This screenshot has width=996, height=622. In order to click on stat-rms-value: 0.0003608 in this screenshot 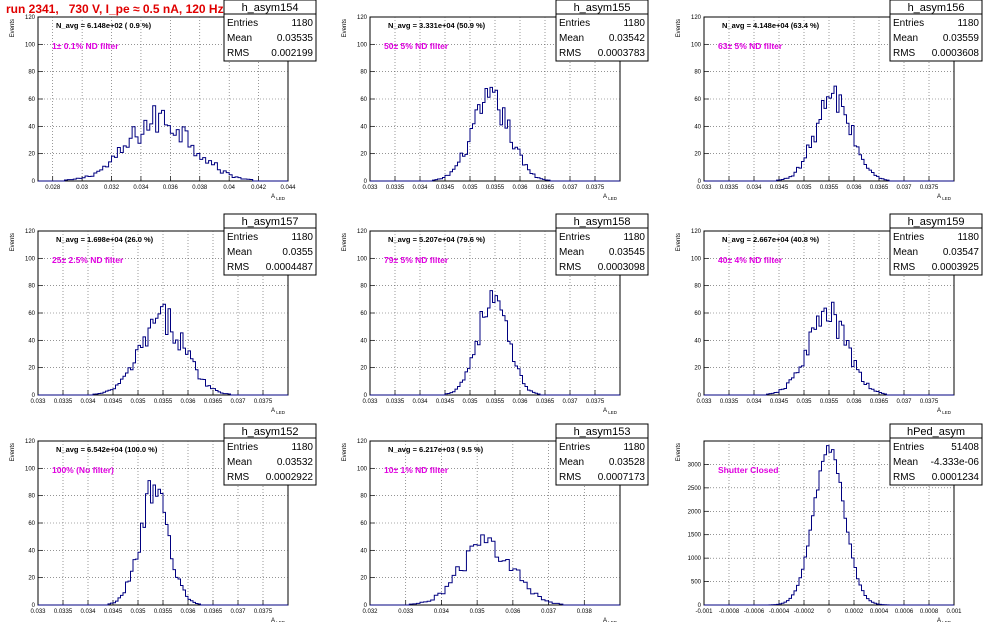, I will do `click(956, 53)`.